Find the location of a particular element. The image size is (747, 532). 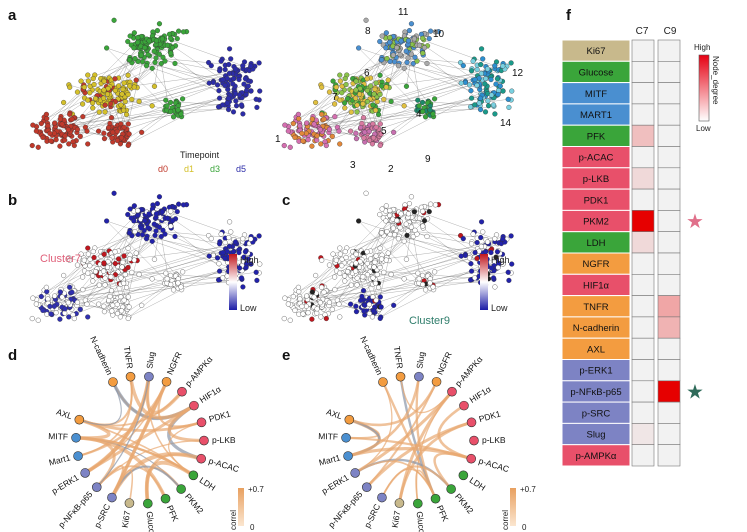

cluster-number-8: 8 is located at coordinates (368, 31).